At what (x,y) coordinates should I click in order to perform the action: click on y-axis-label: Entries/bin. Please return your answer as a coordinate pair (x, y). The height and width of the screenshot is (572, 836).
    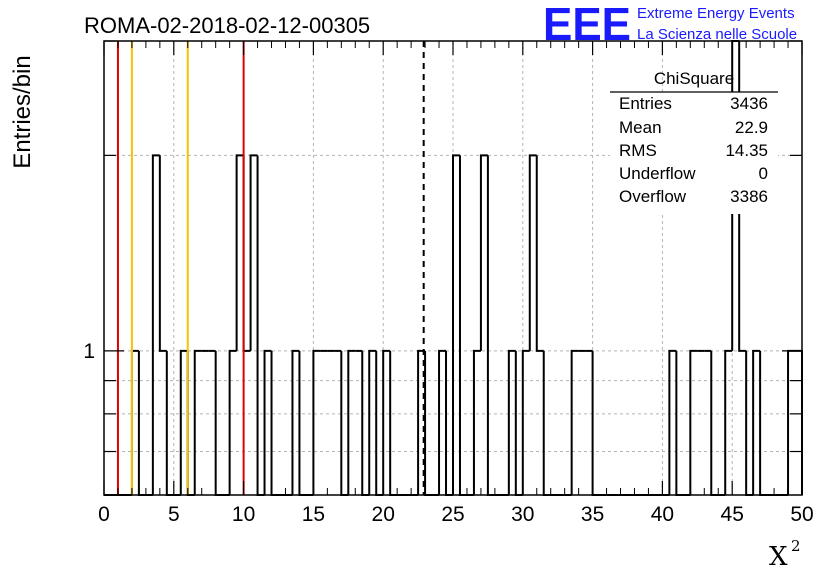
    Looking at the image, I should click on (22, 111).